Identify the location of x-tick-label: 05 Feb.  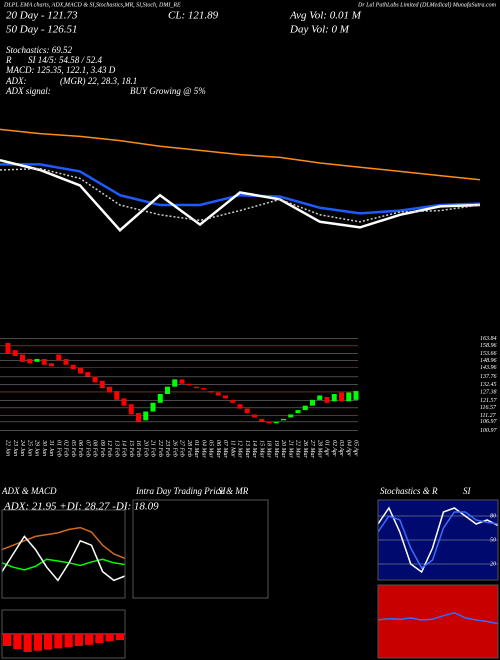
(73, 448).